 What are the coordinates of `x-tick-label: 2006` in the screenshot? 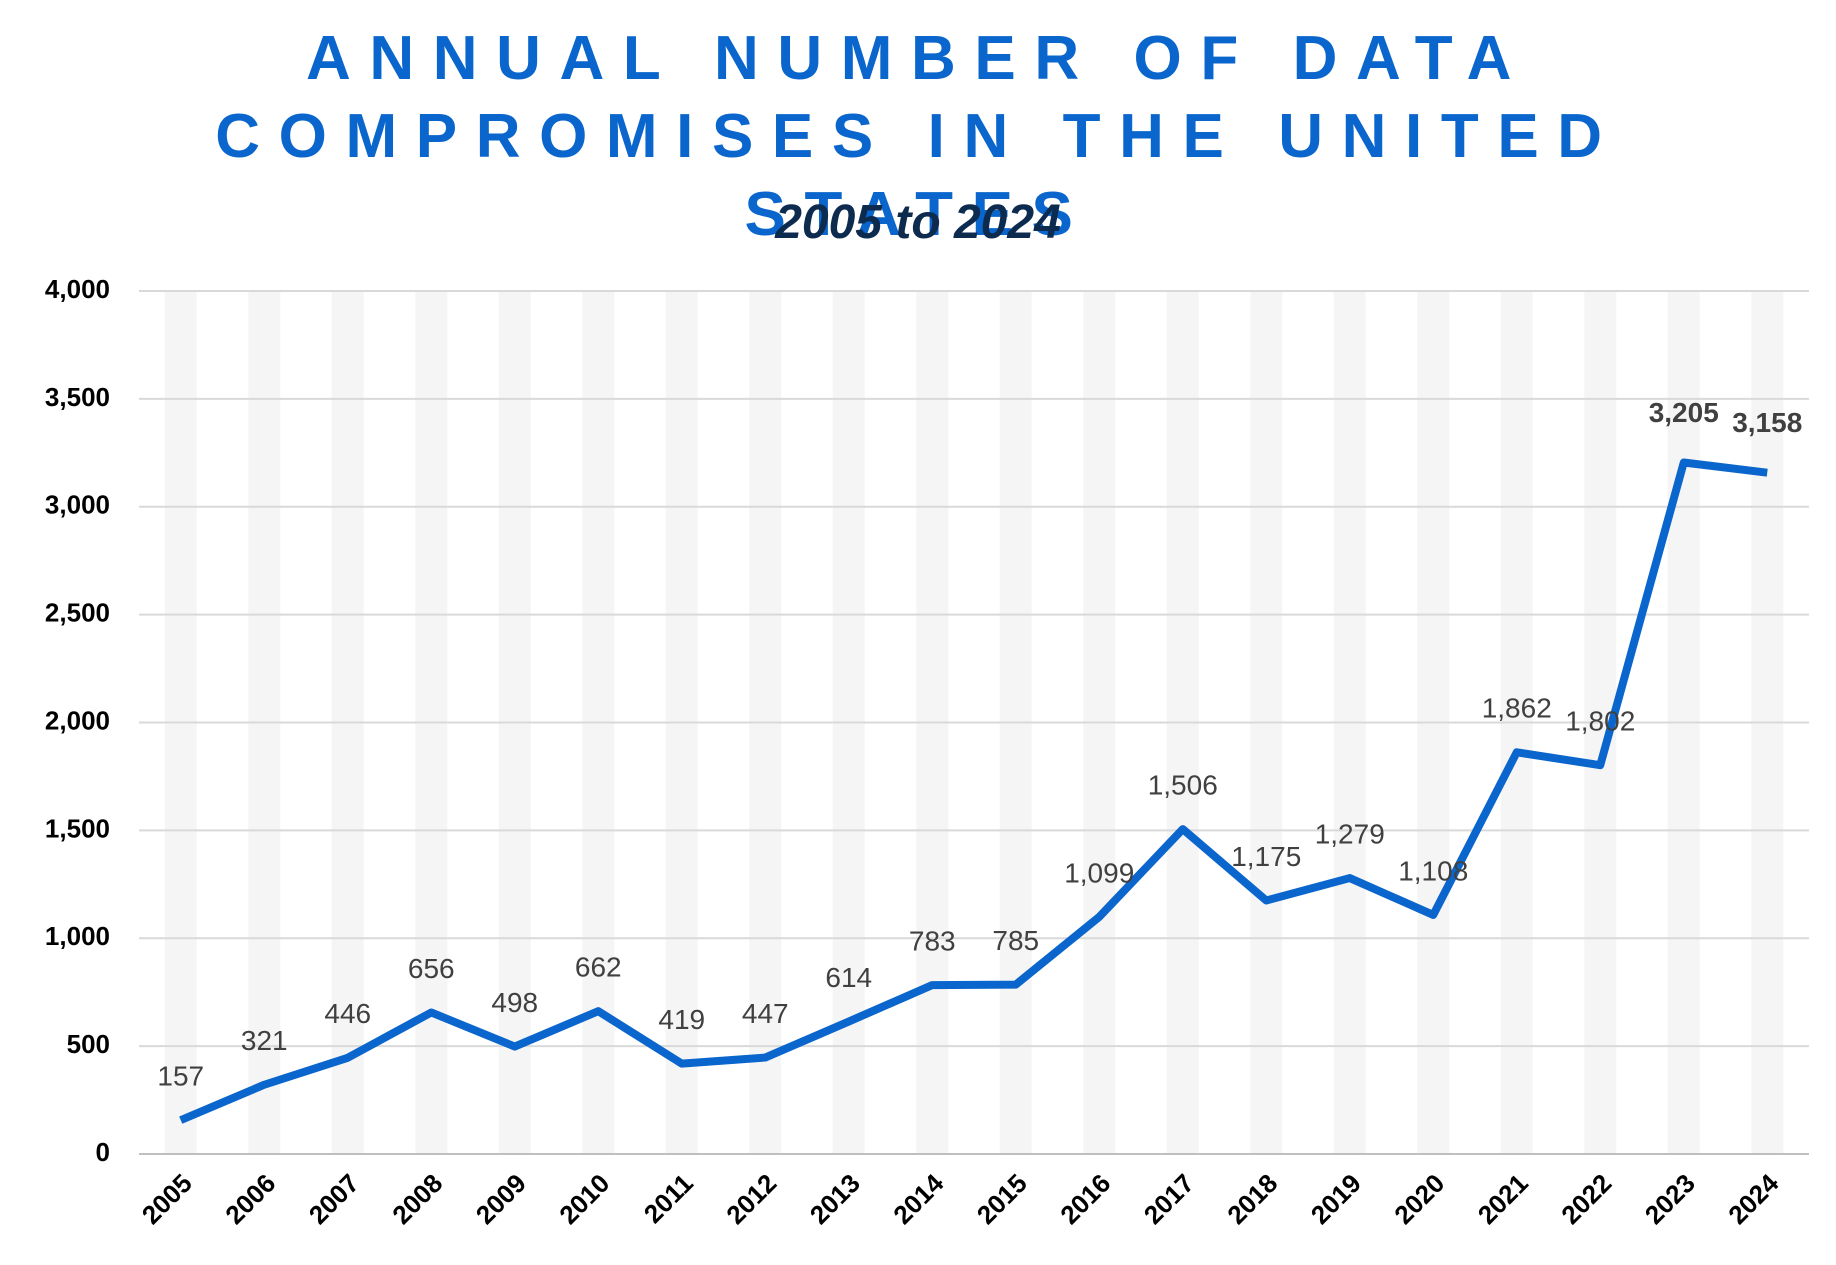 It's located at (250, 1199).